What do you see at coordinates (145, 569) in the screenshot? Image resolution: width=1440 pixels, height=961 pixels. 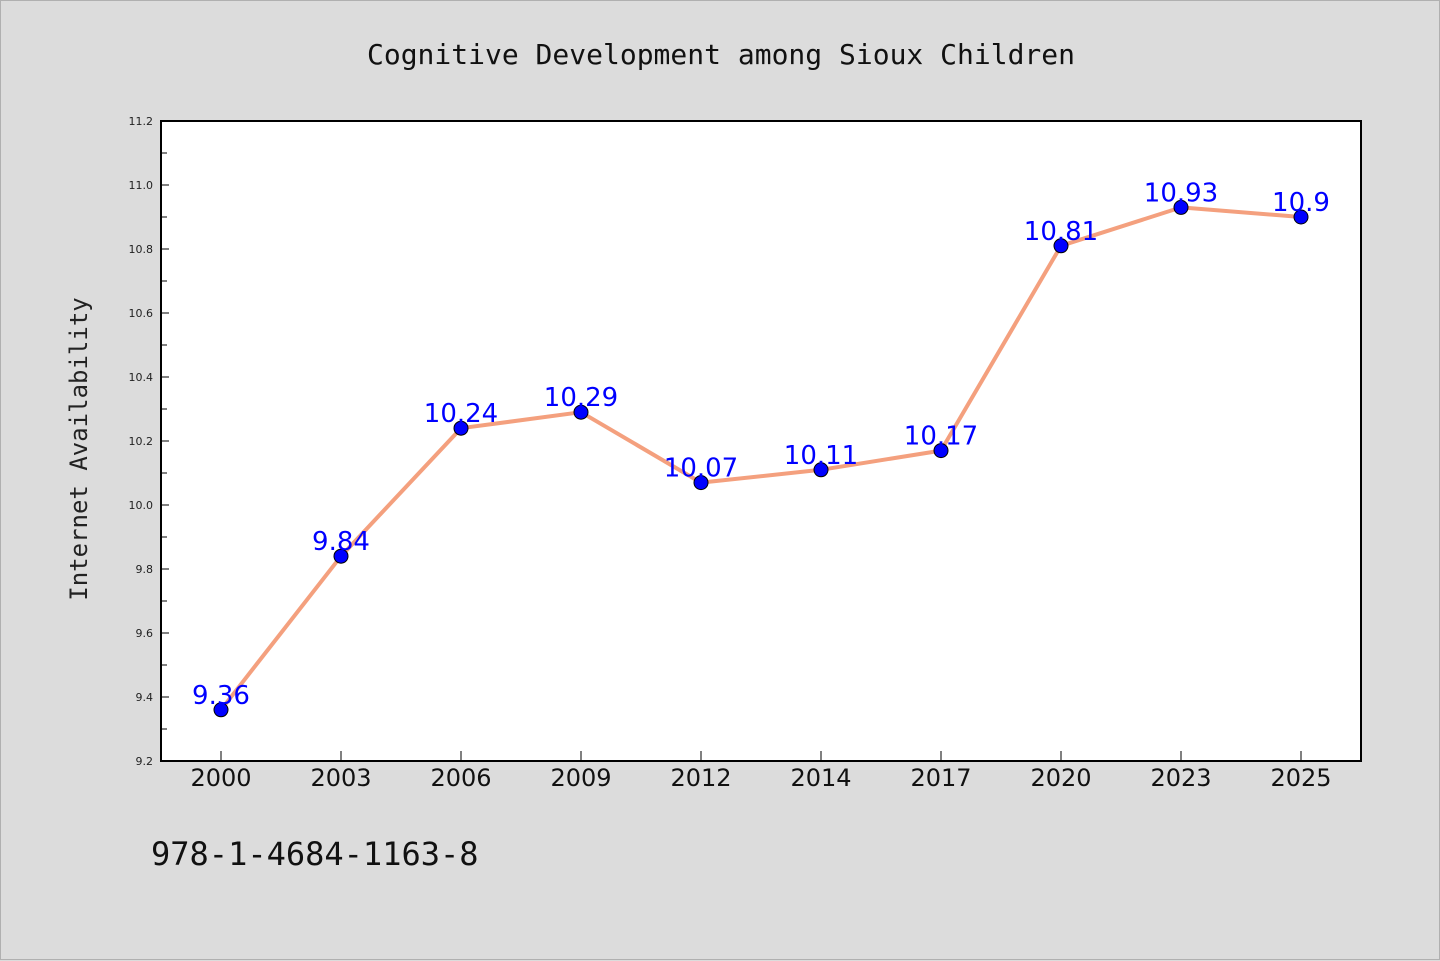 I see `y-tick-label: 9.8` at bounding box center [145, 569].